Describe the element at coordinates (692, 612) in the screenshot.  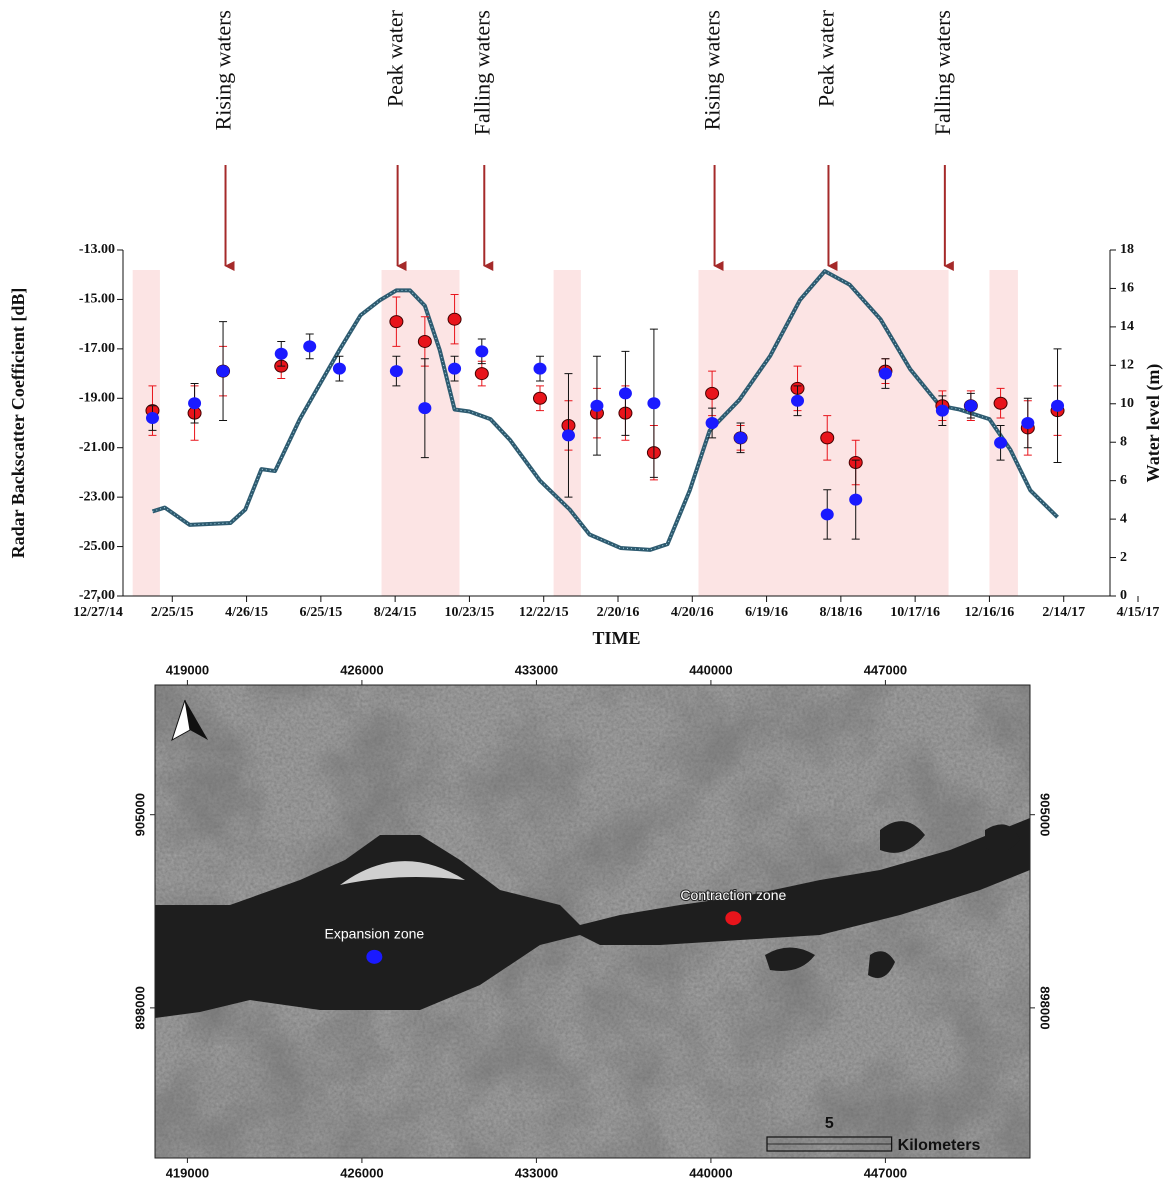
I see `x-tick-label: 4/20/16` at that location.